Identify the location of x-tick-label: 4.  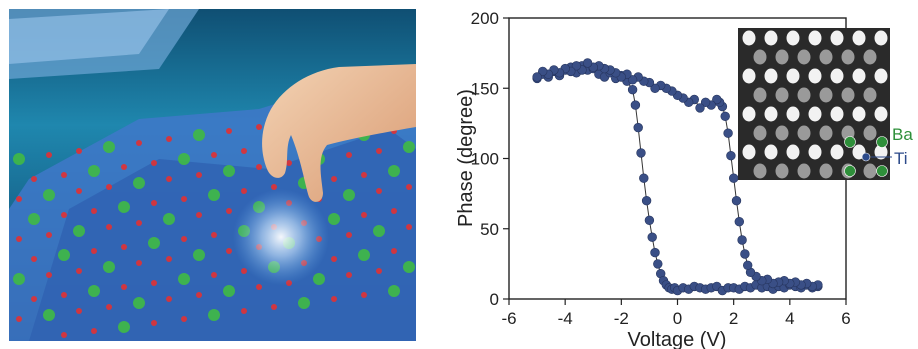
(789, 318).